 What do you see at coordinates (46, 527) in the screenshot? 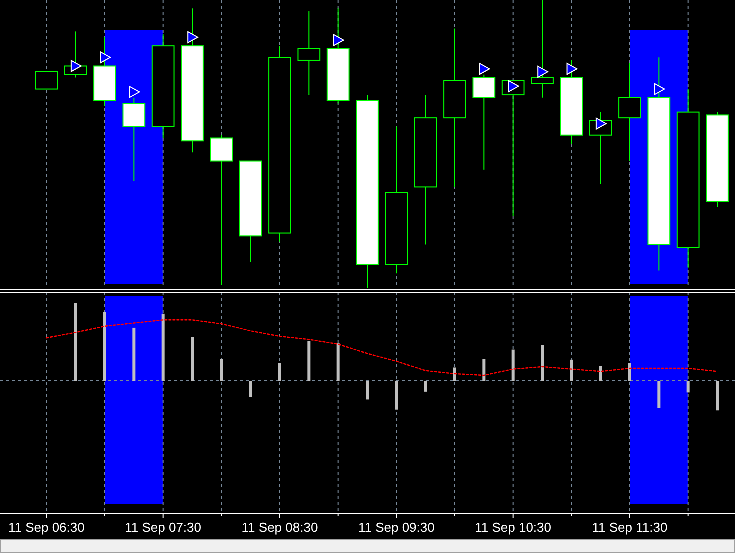
I see `x-tick-label: 11 Sep 06:30` at bounding box center [46, 527].